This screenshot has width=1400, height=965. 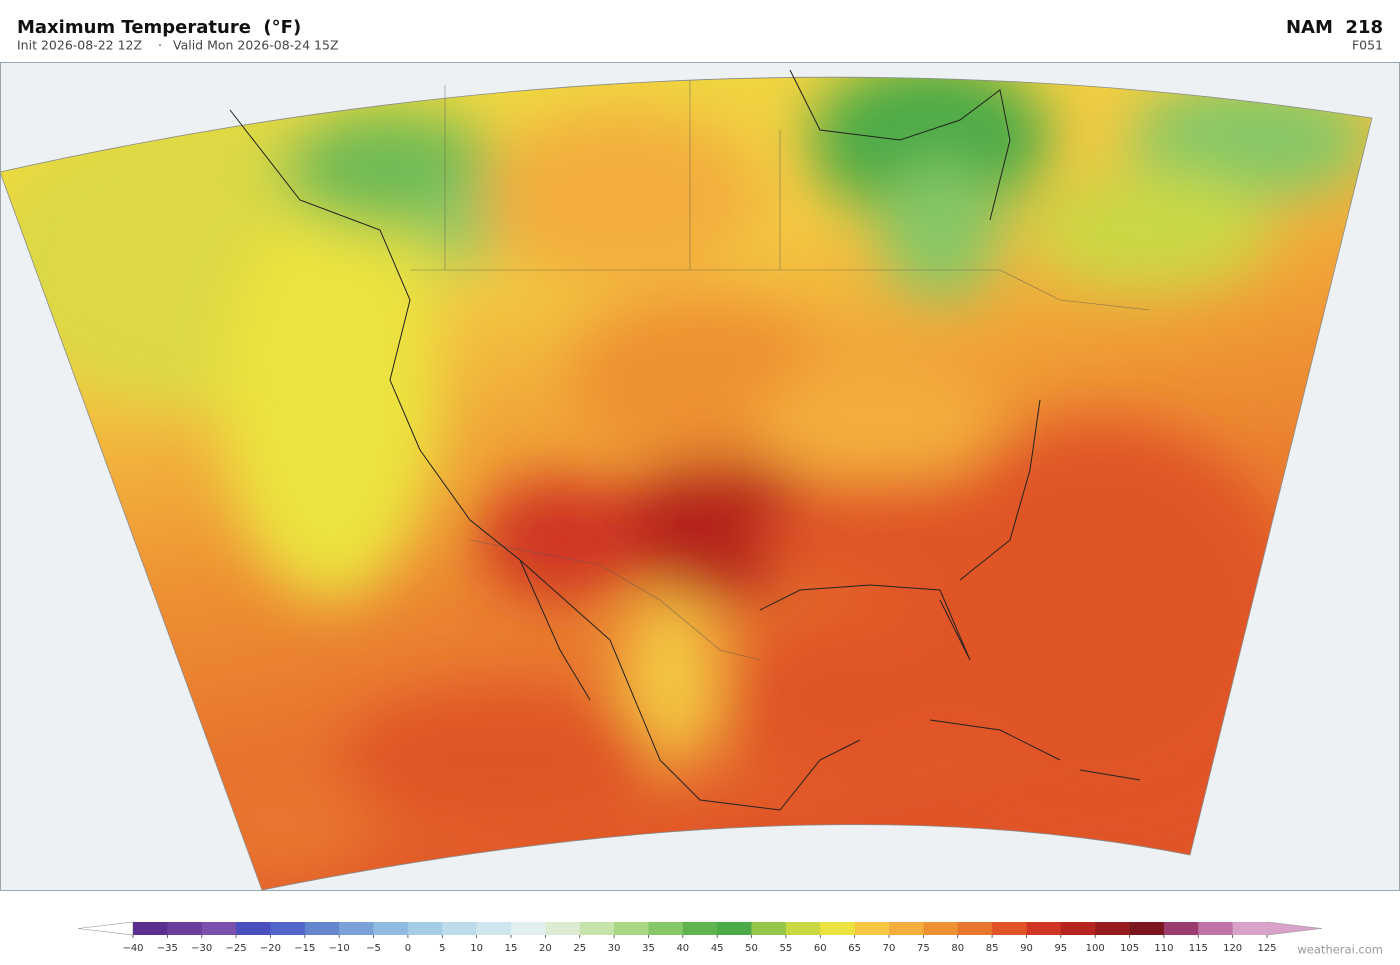 What do you see at coordinates (511, 948) in the screenshot?
I see `colorbar-tick-label: 15` at bounding box center [511, 948].